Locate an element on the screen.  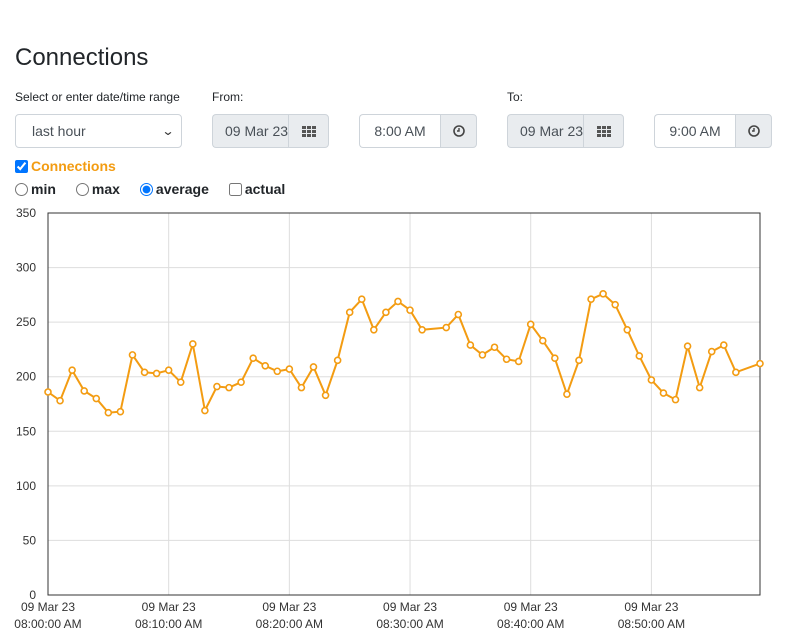
y-tick-label: 0 is located at coordinates (32, 595).